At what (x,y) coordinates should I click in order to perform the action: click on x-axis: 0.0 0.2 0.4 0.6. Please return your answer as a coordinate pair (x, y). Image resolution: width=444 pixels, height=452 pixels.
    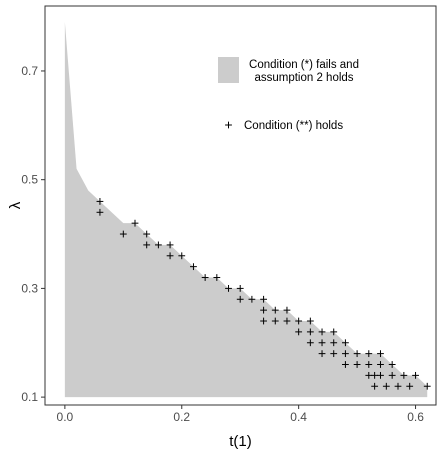
    Looking at the image, I should click on (240, 414).